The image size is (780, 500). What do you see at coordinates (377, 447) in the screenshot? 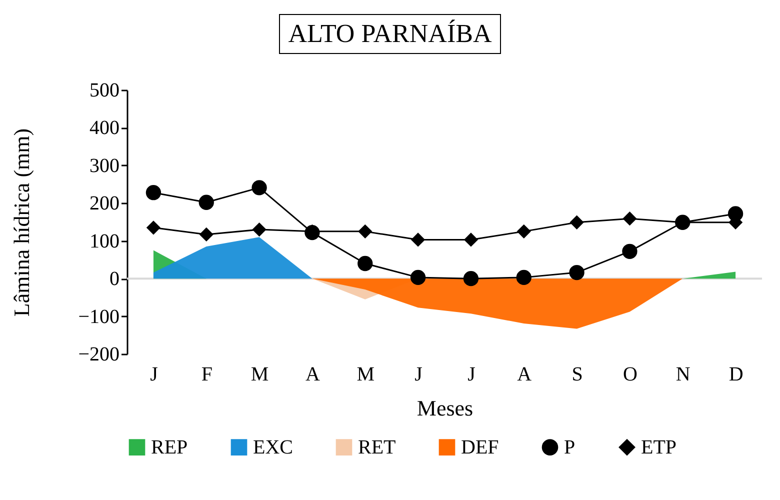
I see `legend-label: RET` at bounding box center [377, 447].